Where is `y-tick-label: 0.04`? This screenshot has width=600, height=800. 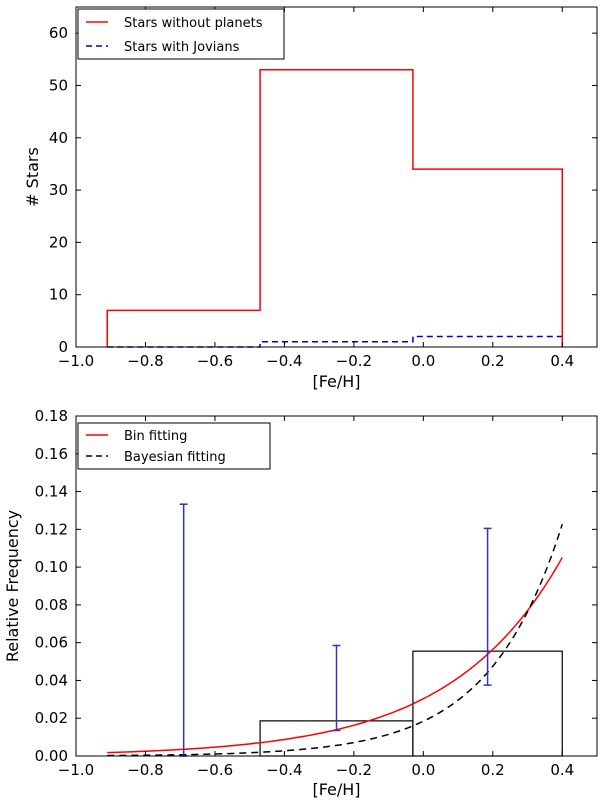 y-tick-label: 0.04 is located at coordinates (51, 680).